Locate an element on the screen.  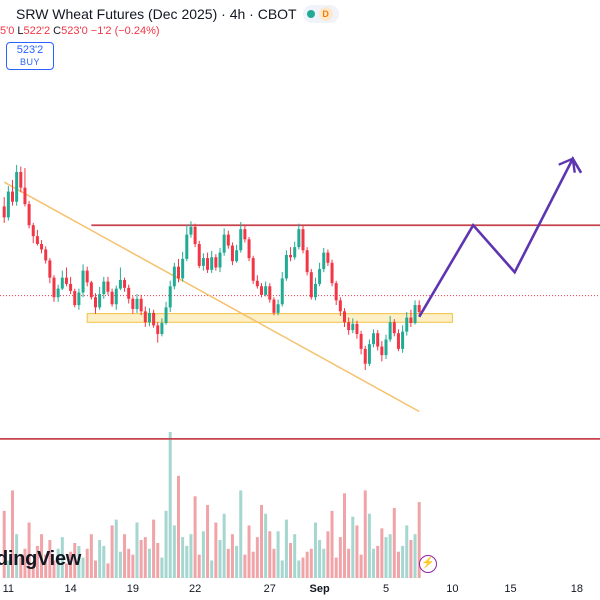
buy-button: 523'2 BUY is located at coordinates (30, 56).